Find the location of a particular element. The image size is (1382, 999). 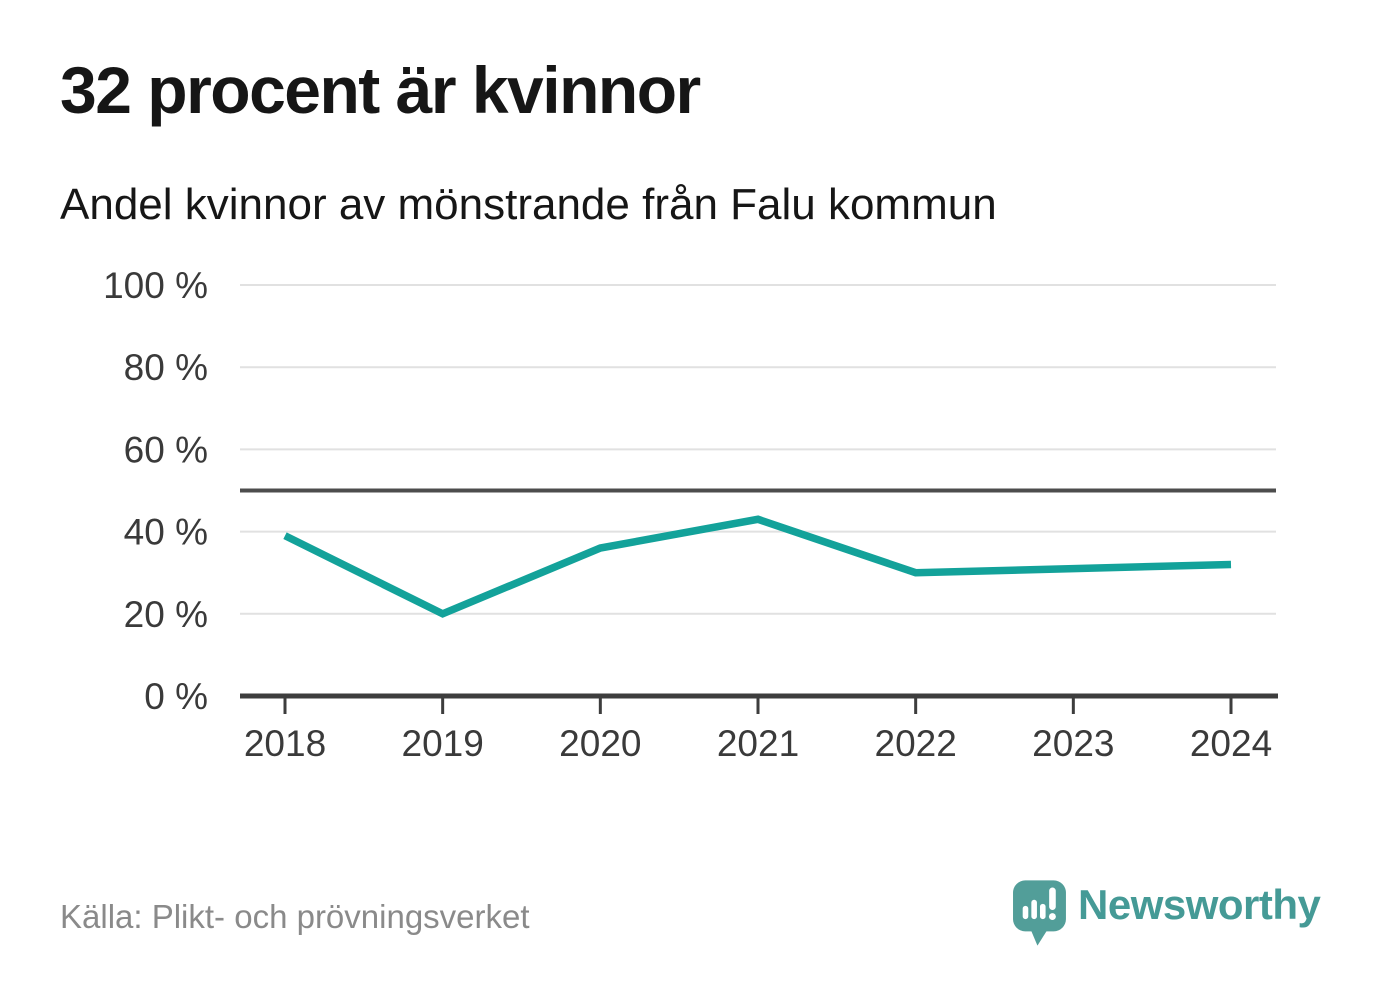

newsworthy-logo-icon is located at coordinates (1039, 913).